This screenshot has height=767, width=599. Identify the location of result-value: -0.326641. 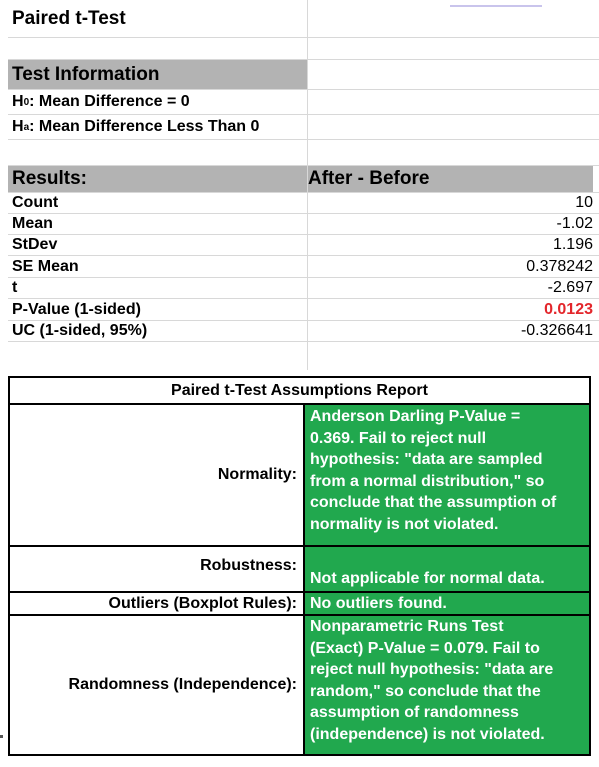
(556, 330).